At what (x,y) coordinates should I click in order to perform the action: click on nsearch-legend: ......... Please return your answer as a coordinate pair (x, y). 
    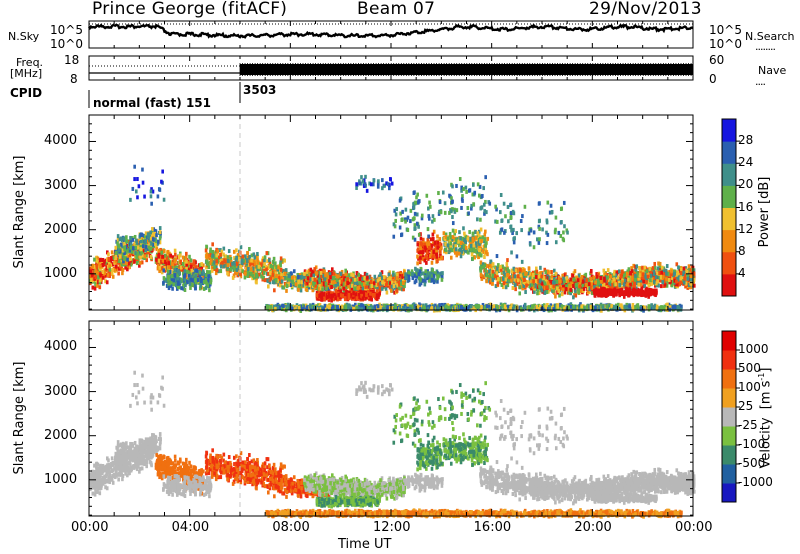
    Looking at the image, I should click on (765, 46).